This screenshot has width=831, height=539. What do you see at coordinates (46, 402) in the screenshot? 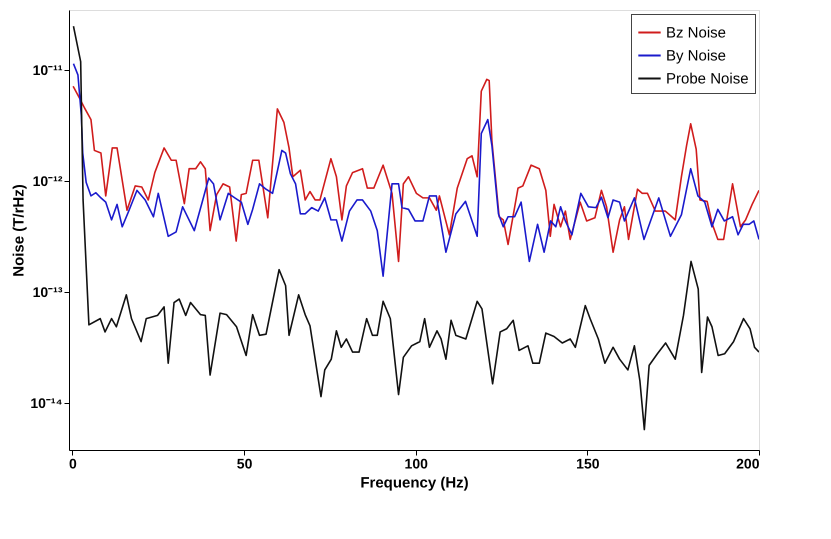
I see `y-tick-label: 10⁻¹⁴` at bounding box center [46, 402].